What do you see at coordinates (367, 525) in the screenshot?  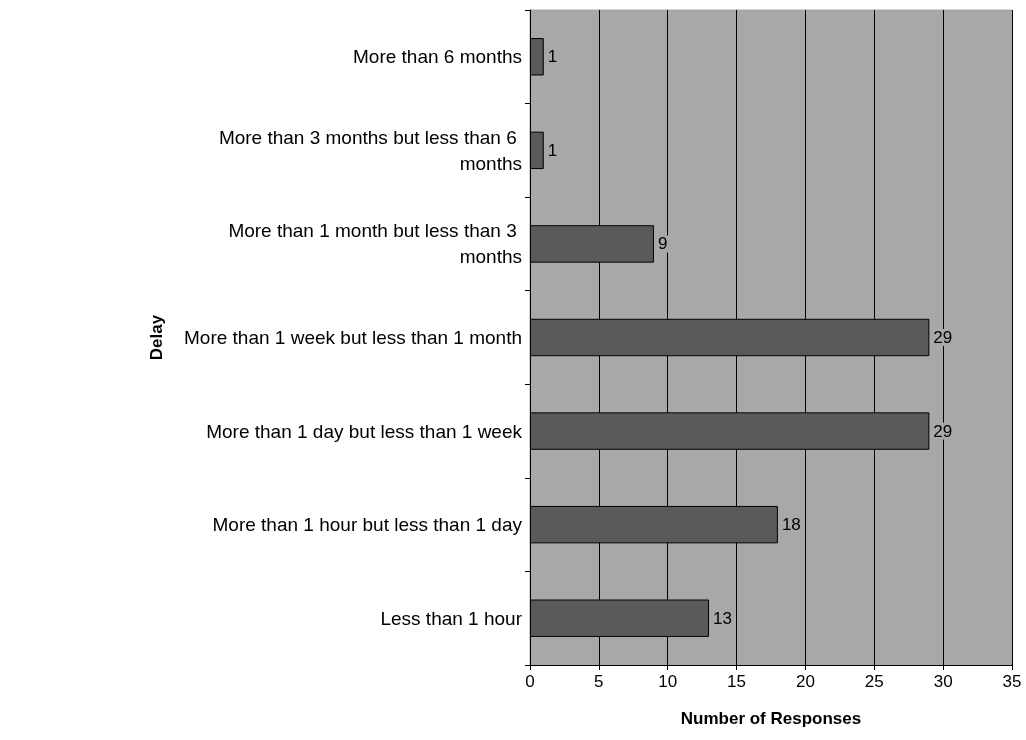 I see `y-tick-label: More than 1 hour but less than 1 day` at bounding box center [367, 525].